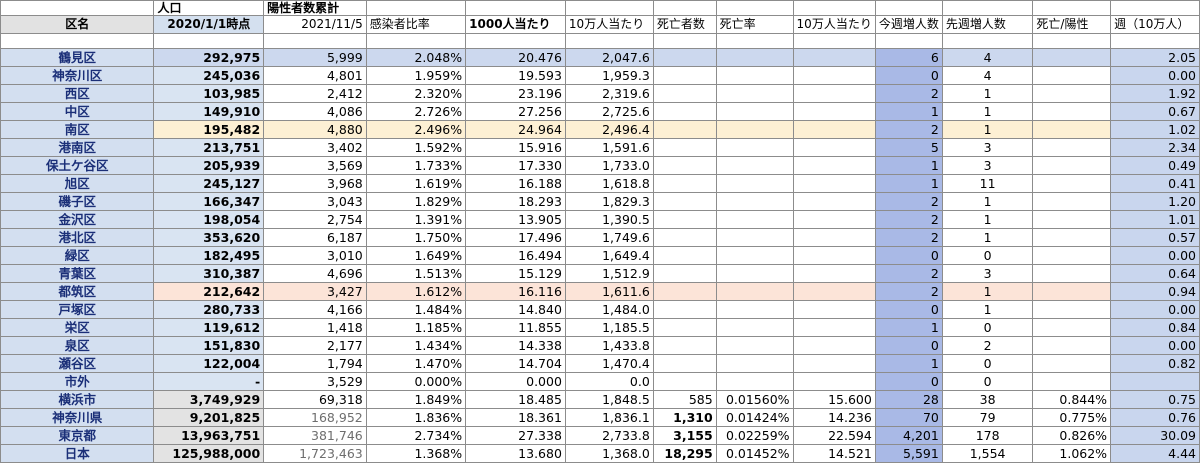  I want to click on per-100k-cell: 1,836.1, so click(609, 417).